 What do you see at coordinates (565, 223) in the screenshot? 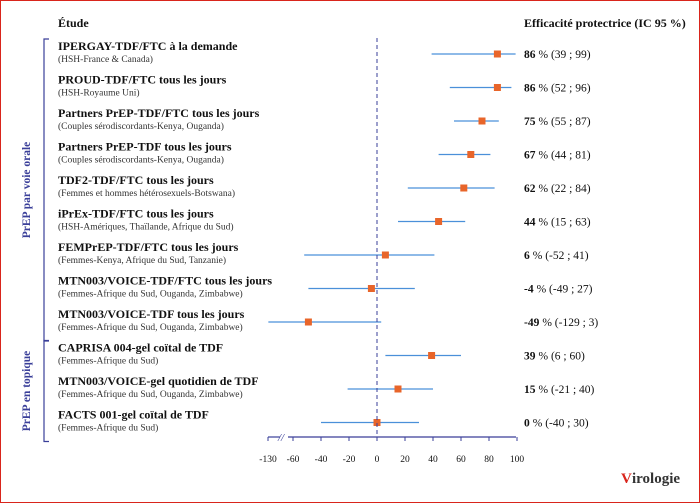
I see `effect-ci: % (15 ; 63)` at bounding box center [565, 223].